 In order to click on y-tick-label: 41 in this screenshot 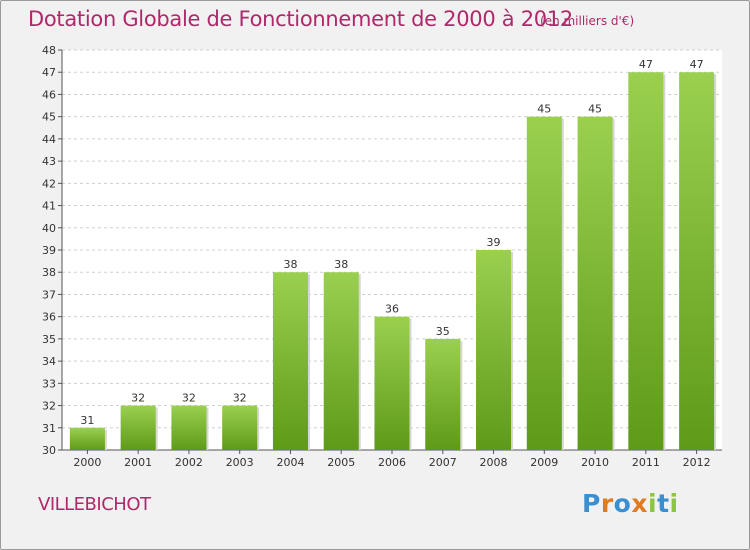, I will do `click(49, 206)`.